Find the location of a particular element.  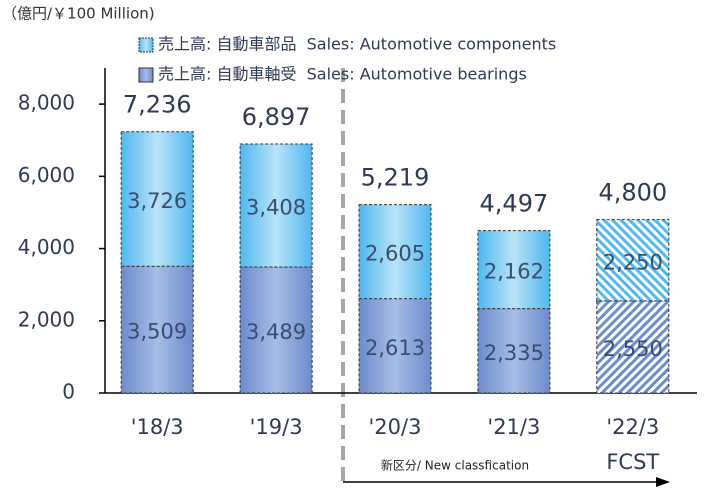

value-label: 2,250 is located at coordinates (633, 262).